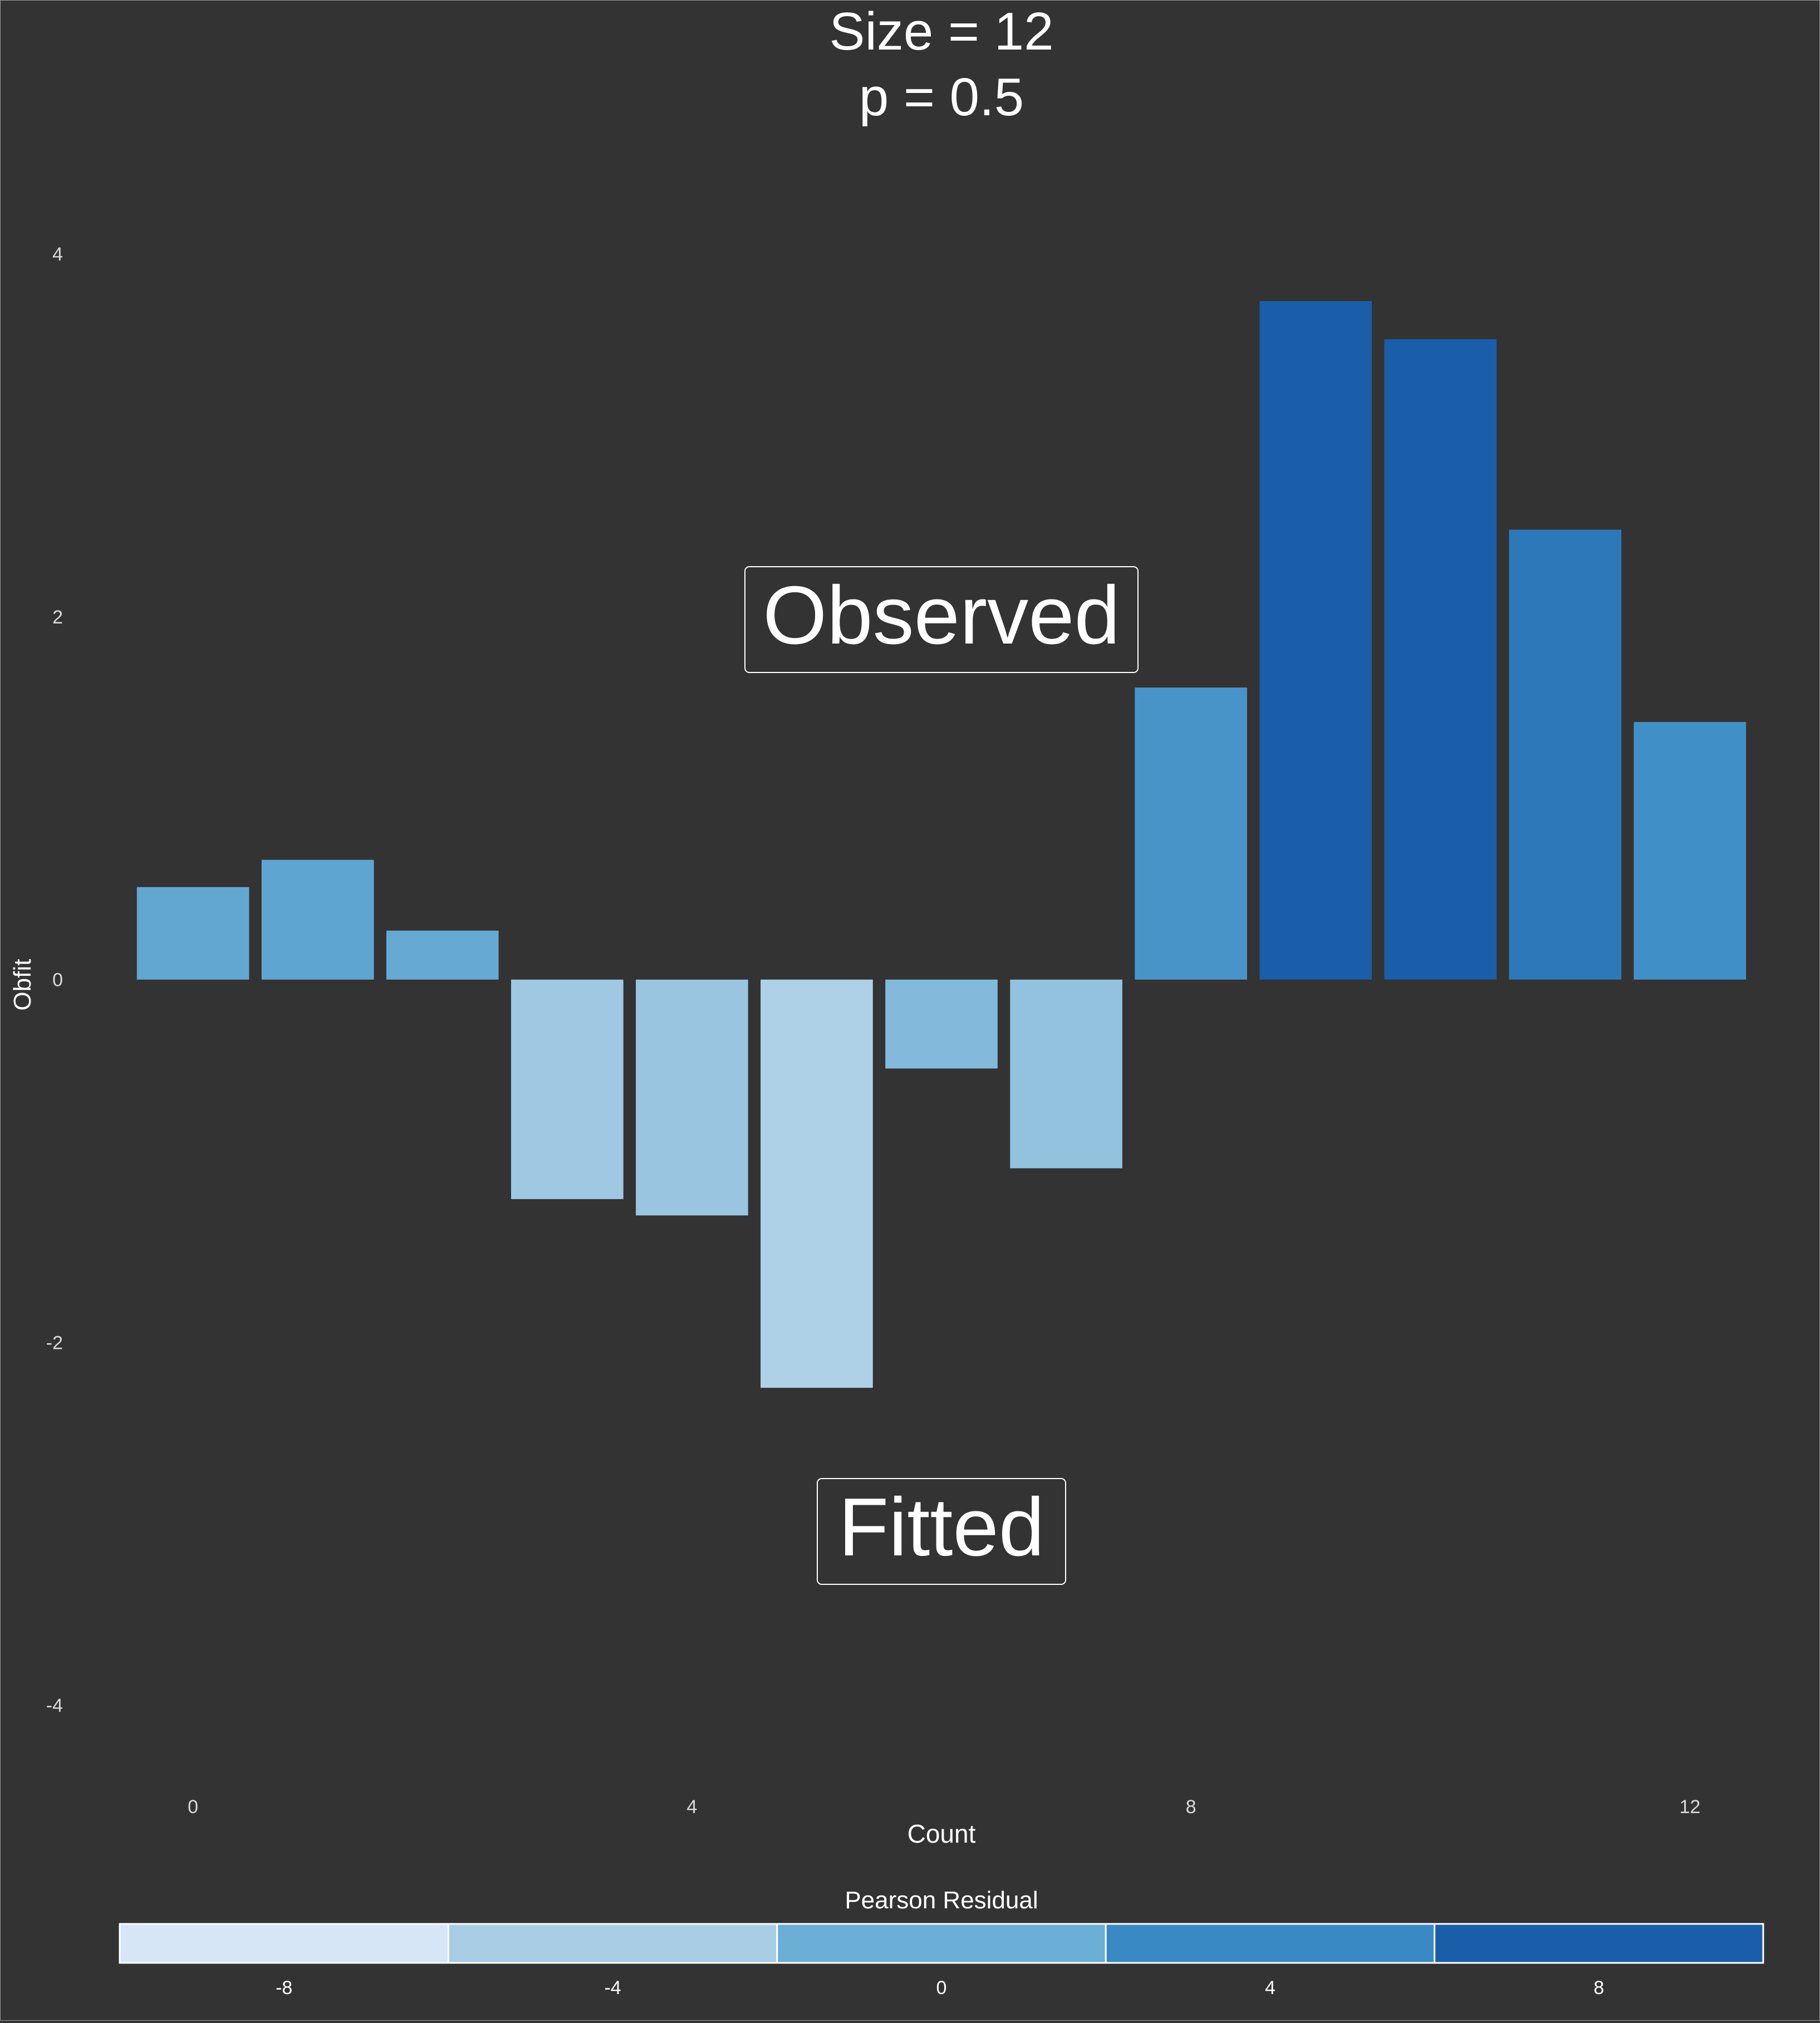 Image resolution: width=1820 pixels, height=2023 pixels. What do you see at coordinates (944, 1807) in the screenshot?
I see `x-axis: 0 4 8 12` at bounding box center [944, 1807].